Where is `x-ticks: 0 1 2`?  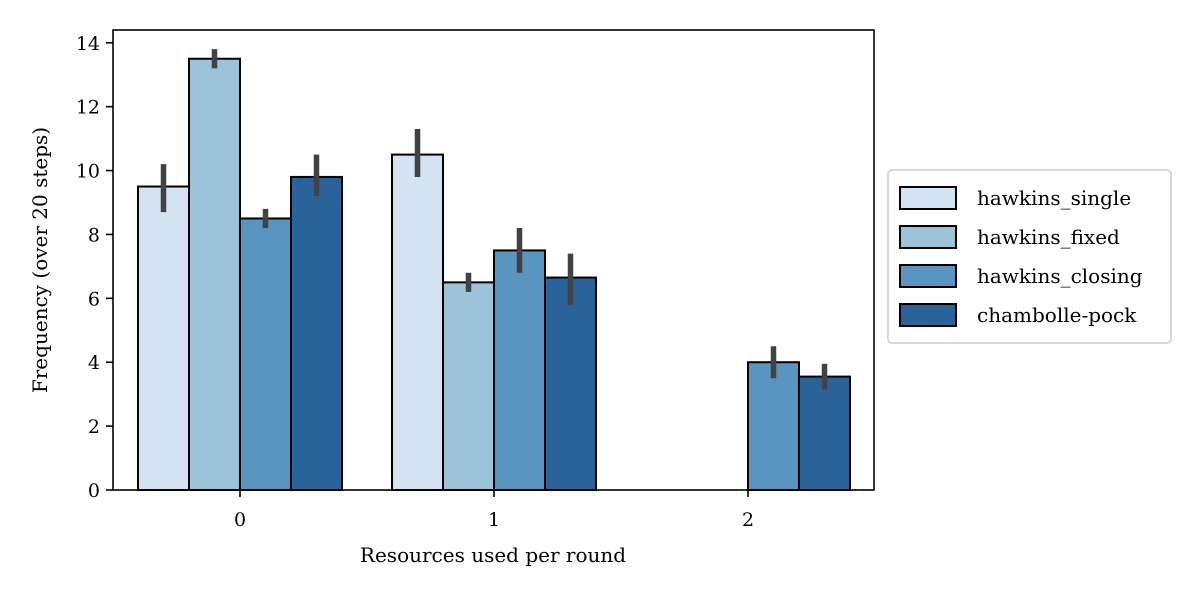 x-ticks: 0 1 2 is located at coordinates (494, 510).